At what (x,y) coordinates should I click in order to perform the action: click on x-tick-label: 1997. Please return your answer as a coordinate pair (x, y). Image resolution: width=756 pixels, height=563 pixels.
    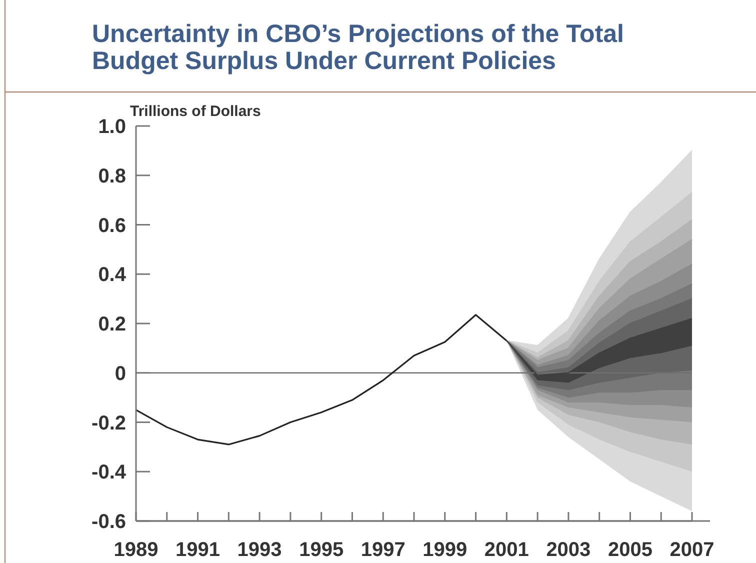
    Looking at the image, I should click on (383, 550).